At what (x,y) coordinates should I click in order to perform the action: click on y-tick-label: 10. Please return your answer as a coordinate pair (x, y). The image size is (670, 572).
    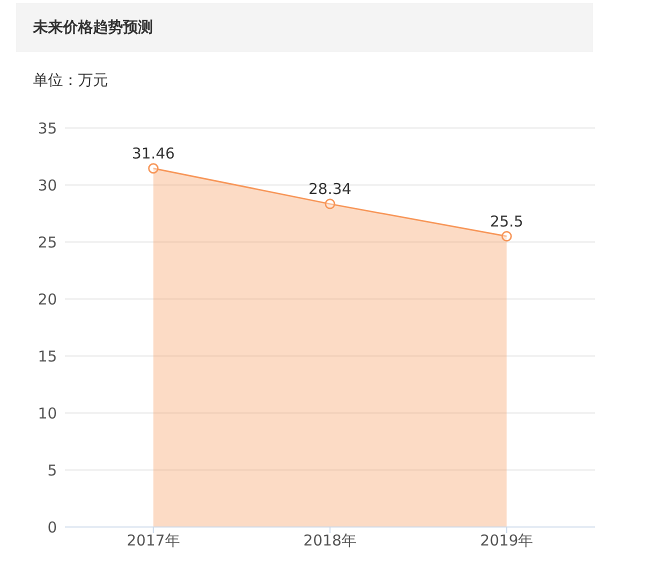
    Looking at the image, I should click on (47, 413).